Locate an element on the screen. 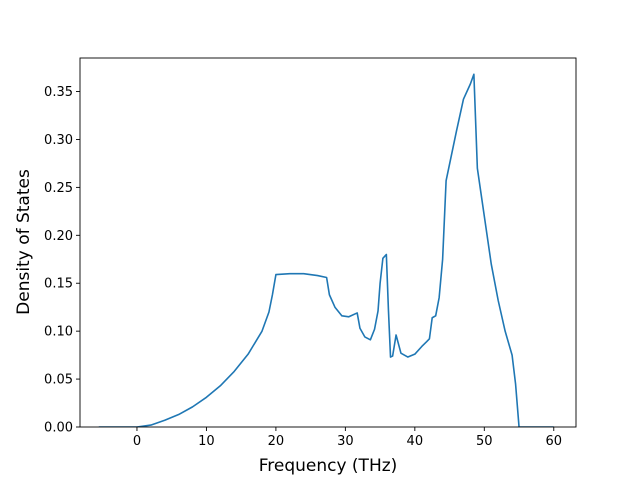 The image size is (640, 480). y-tick-label: 0.35 is located at coordinates (58, 92).